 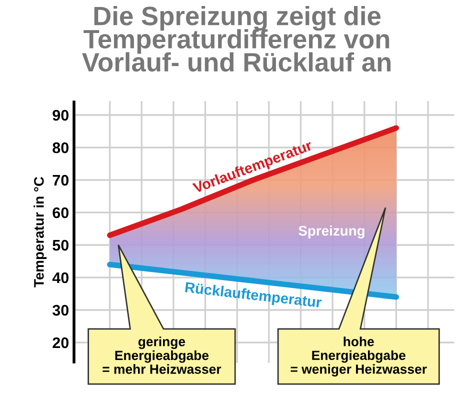 I want to click on y-tick-label: 40, so click(x=60, y=278).